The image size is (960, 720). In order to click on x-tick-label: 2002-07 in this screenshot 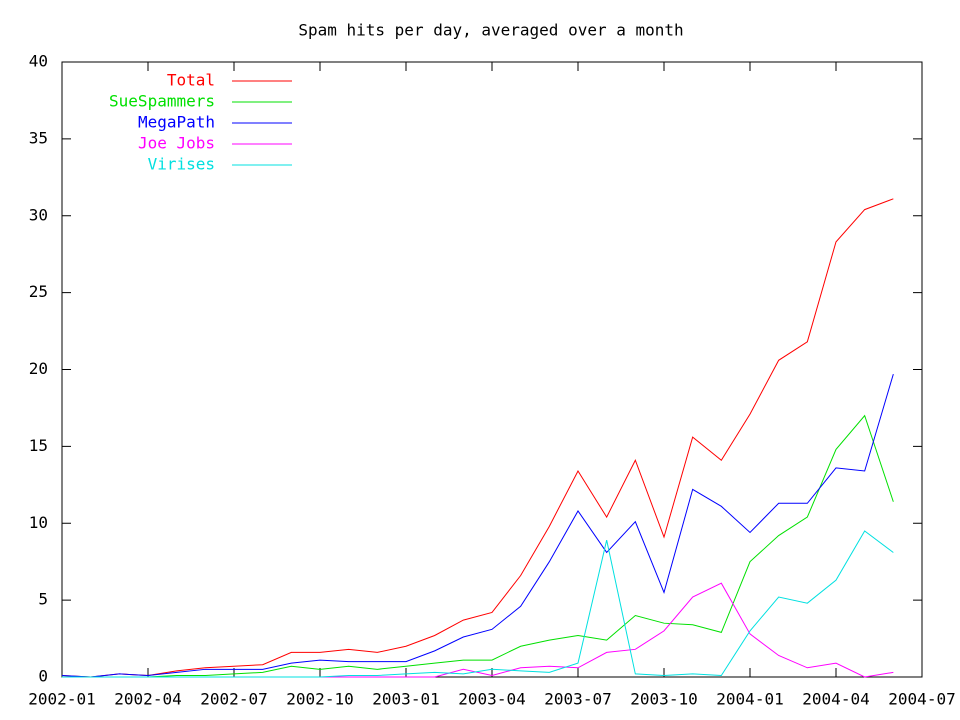, I will do `click(233, 699)`.